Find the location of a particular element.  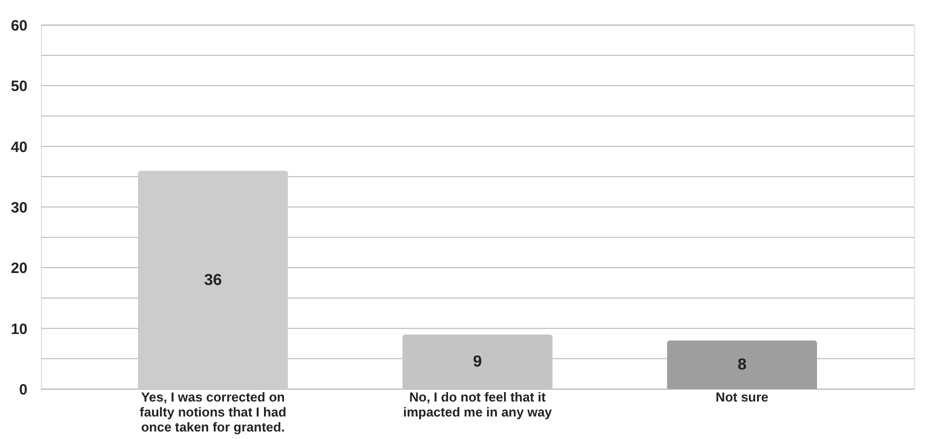

y-tick-label: 30 is located at coordinates (19, 208).